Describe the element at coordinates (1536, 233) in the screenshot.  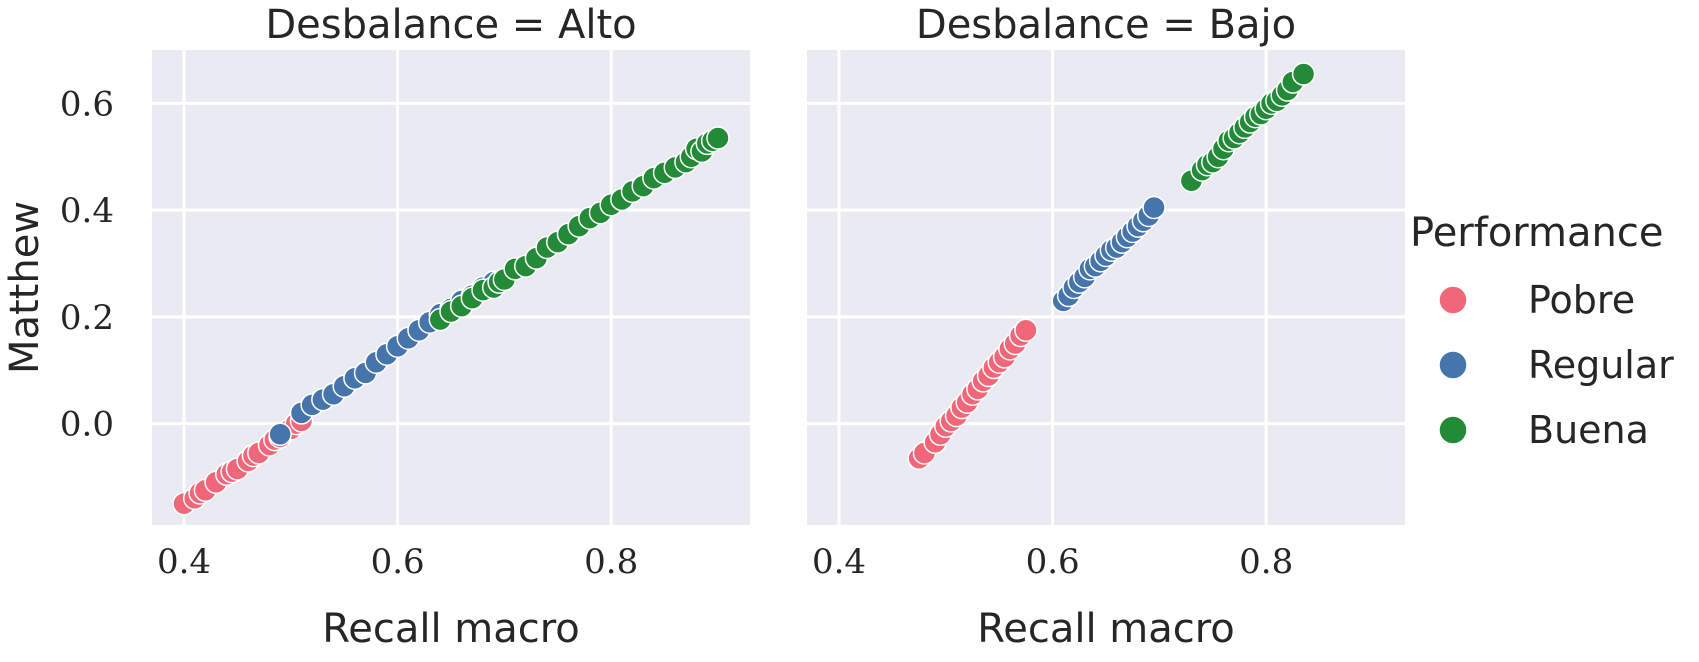
I see `legend-title: Performance` at that location.